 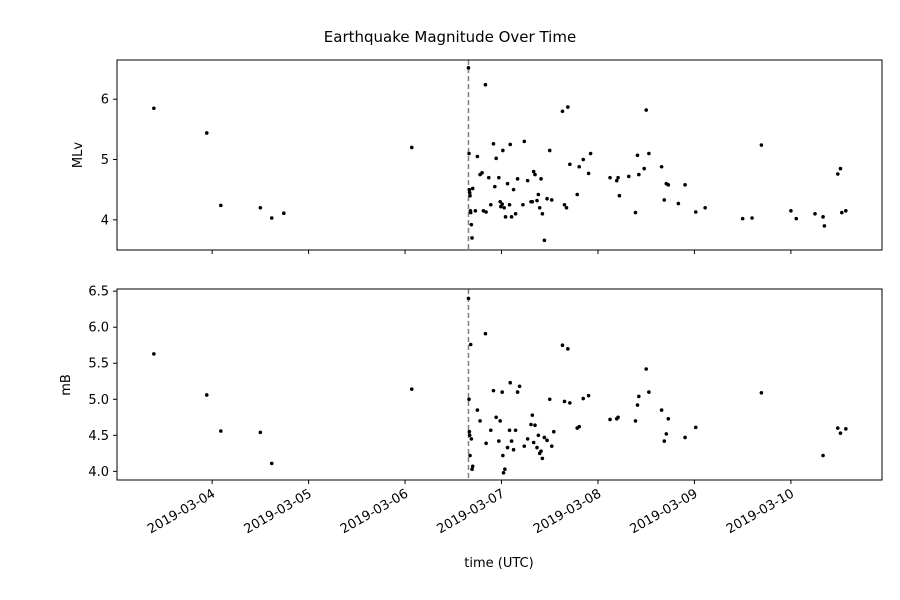 What do you see at coordinates (105, 220) in the screenshot?
I see `y-tick-label-mlv-0: 4` at bounding box center [105, 220].